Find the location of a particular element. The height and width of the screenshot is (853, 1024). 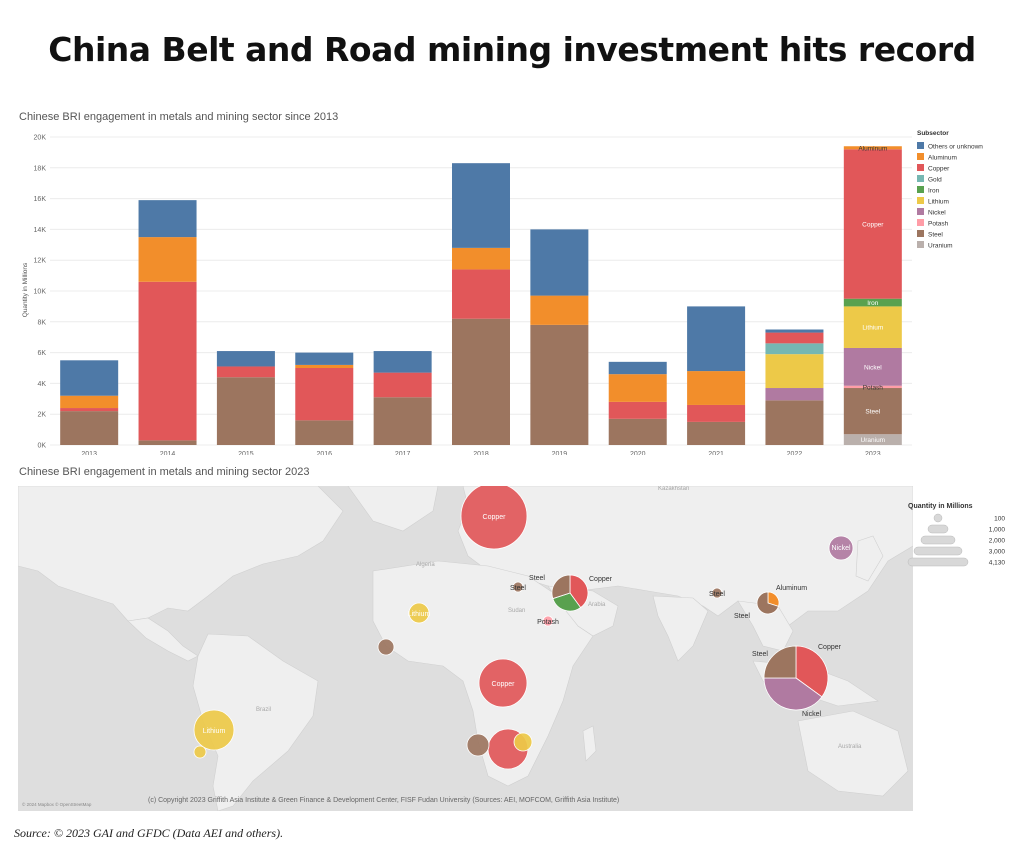

bar-segment-2023-nickel is located at coordinates (872, 366).